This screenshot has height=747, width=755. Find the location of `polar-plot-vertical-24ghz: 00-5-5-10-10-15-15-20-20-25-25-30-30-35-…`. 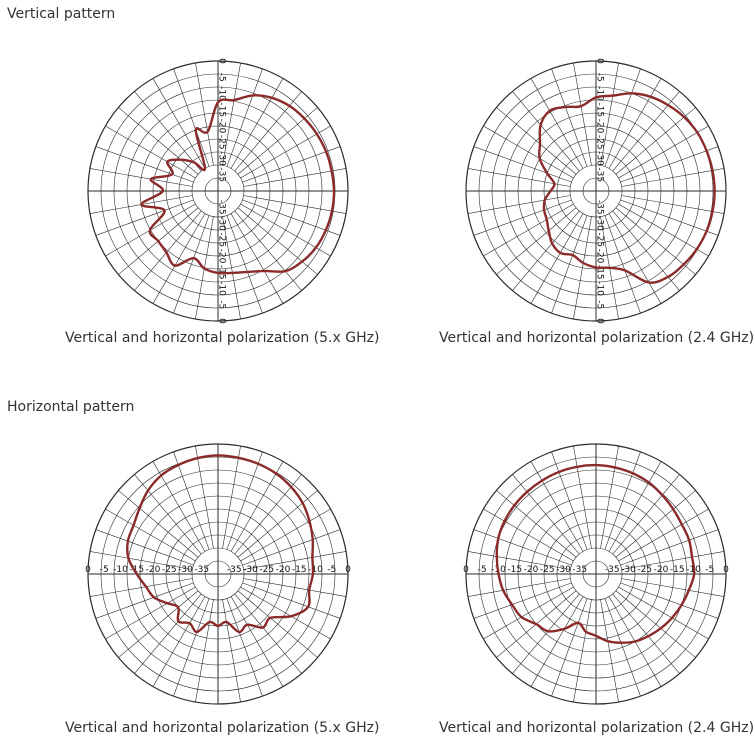

polar-plot-vertical-24ghz: 00-5-5-10-10-15-15-20-20-25-25-30-30-35-… is located at coordinates (596, 191).